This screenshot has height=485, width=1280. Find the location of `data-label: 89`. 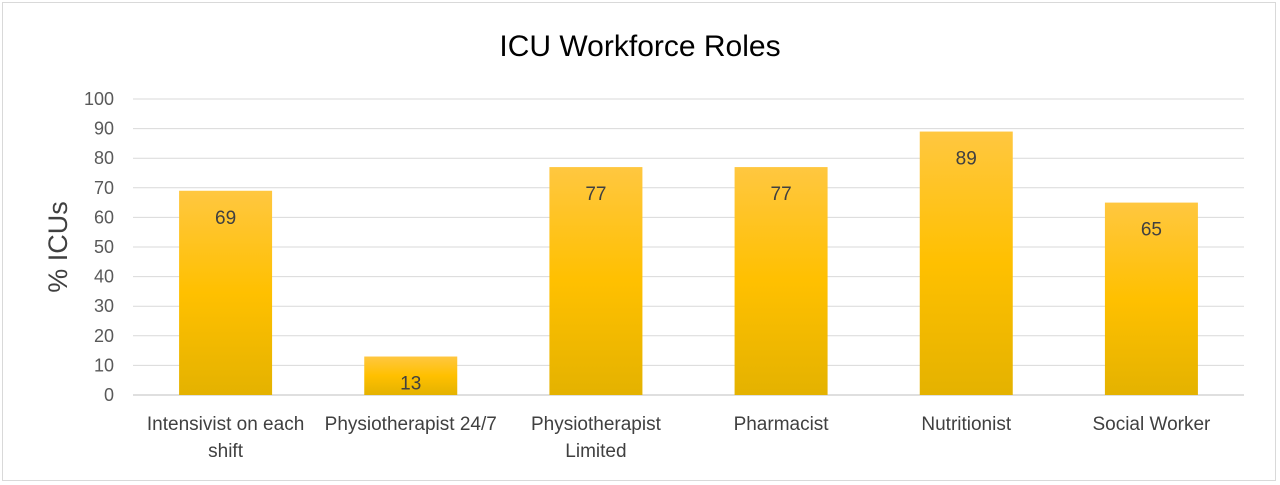

data-label: 89 is located at coordinates (966, 159).